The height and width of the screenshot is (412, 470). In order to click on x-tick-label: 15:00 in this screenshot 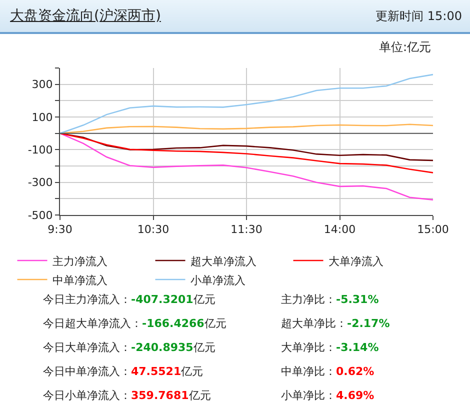, I will do `click(433, 229)`.